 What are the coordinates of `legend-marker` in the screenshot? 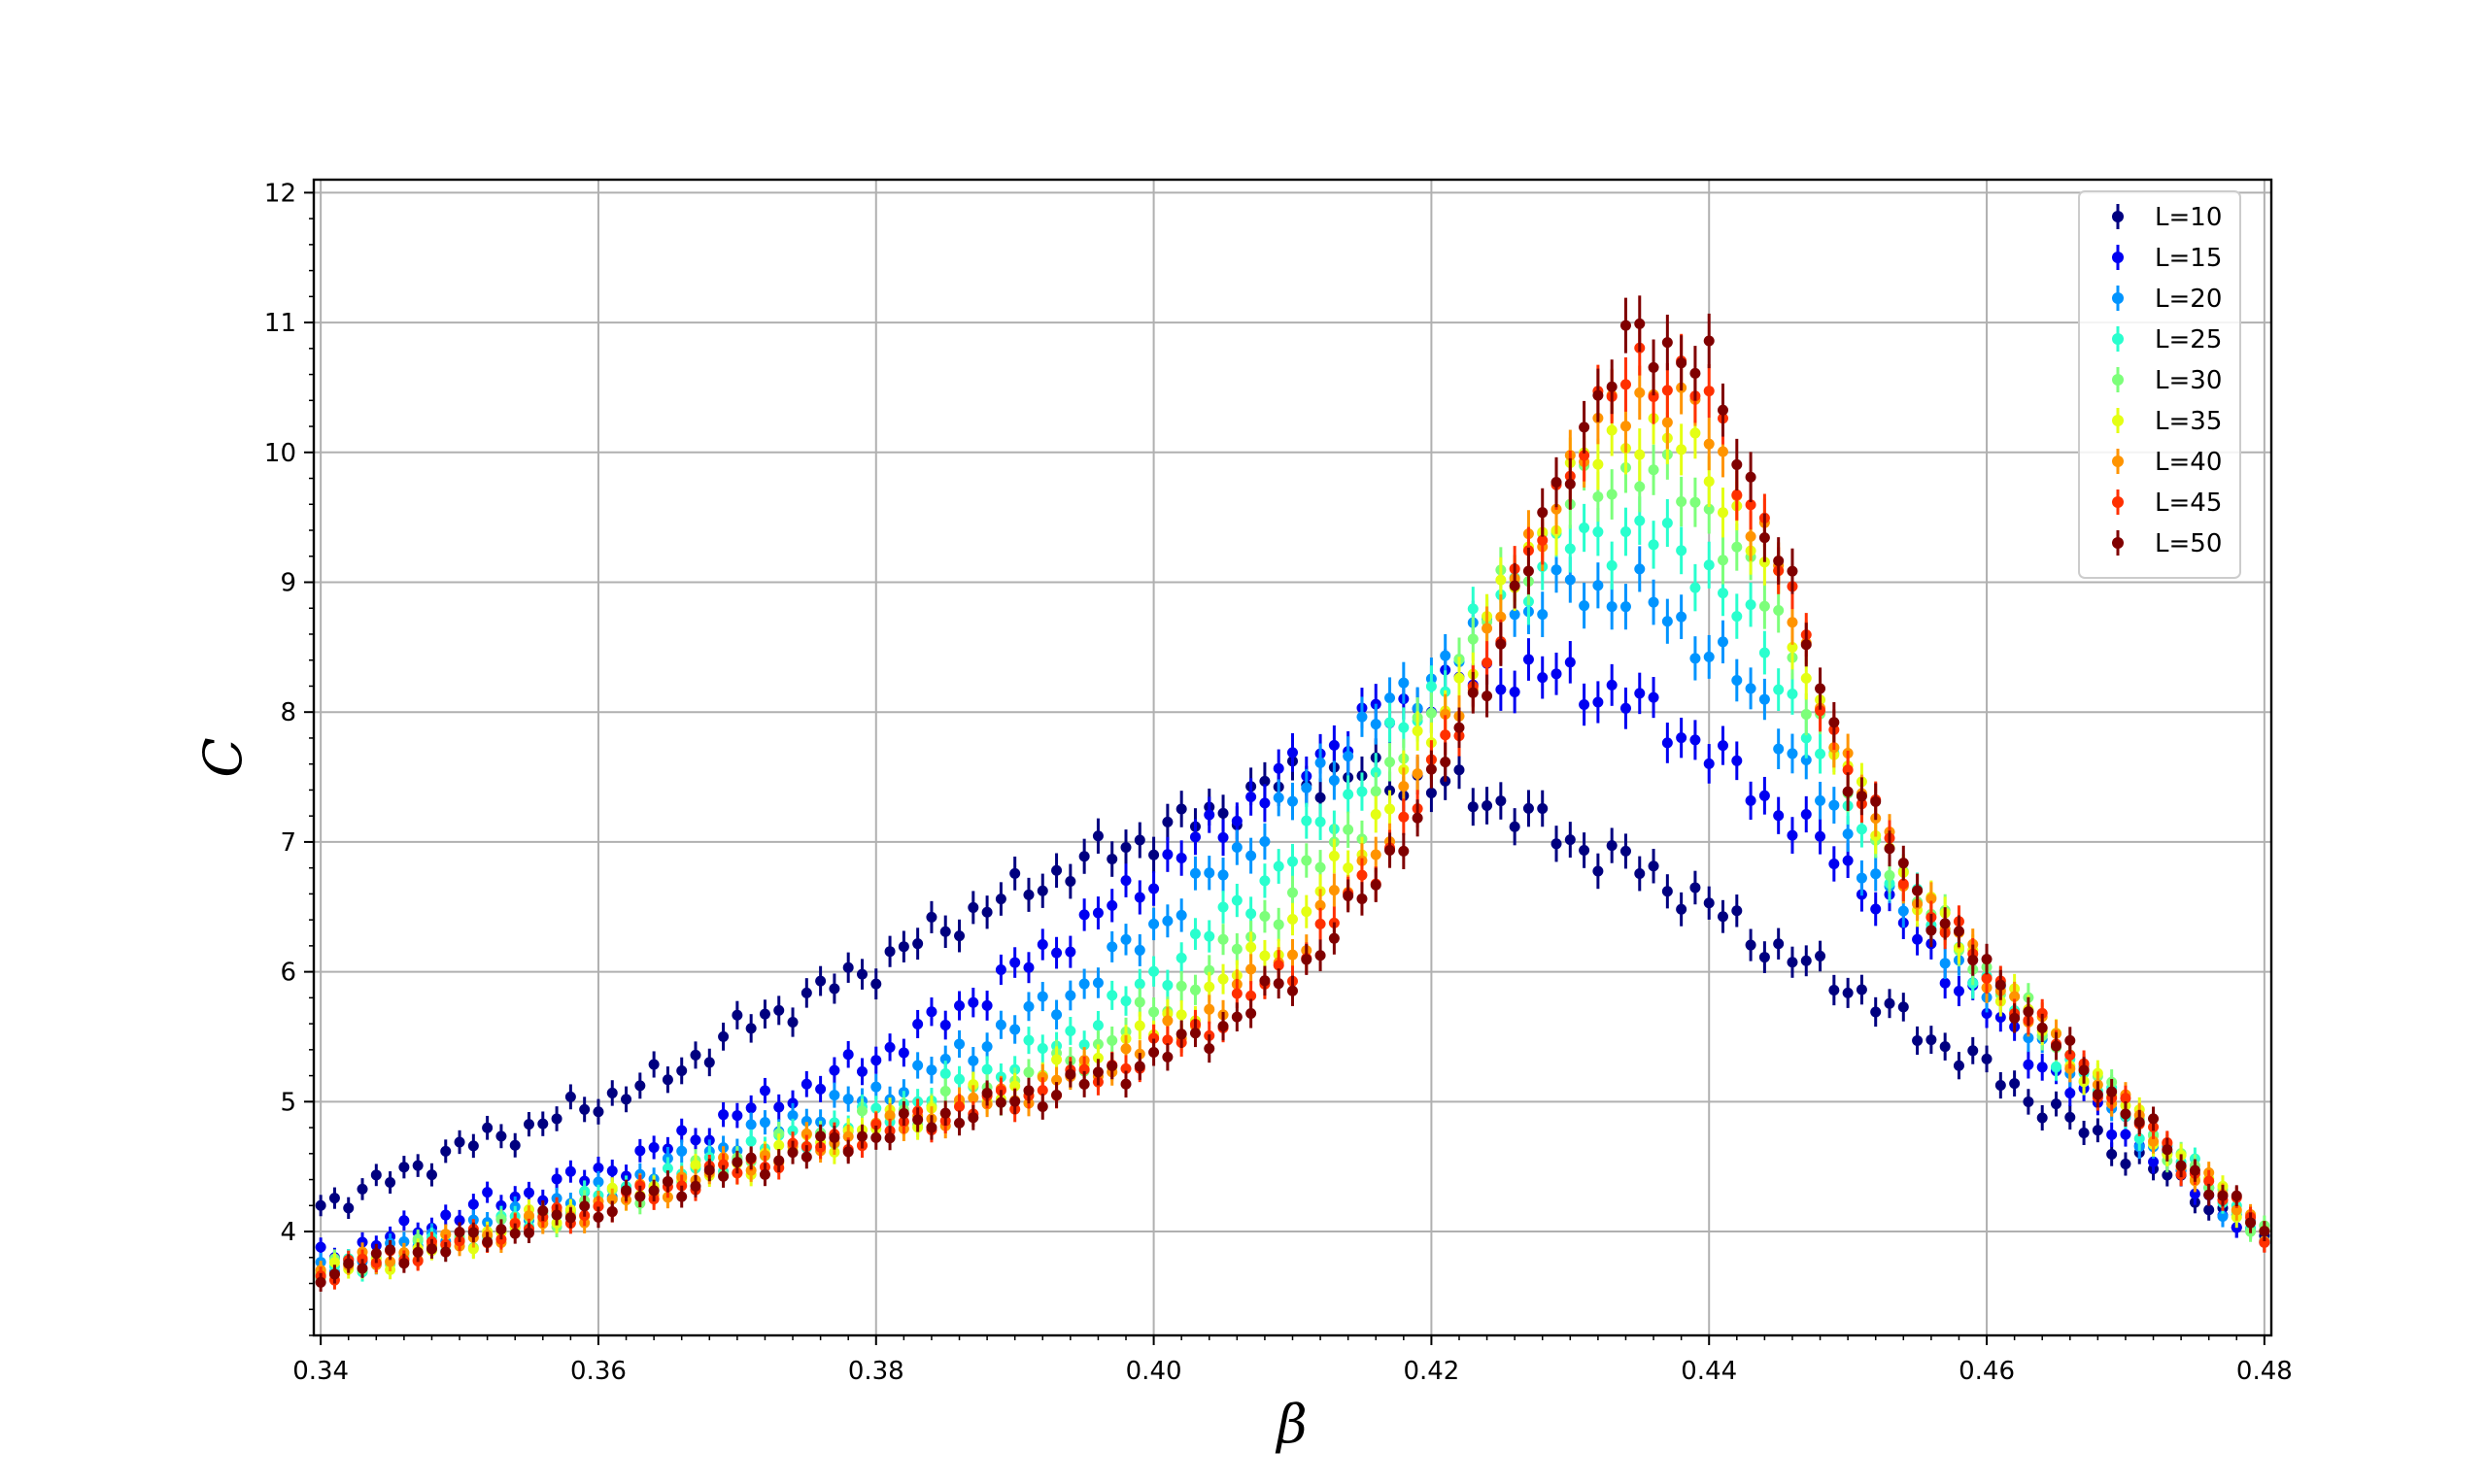 It's located at (2118, 298).